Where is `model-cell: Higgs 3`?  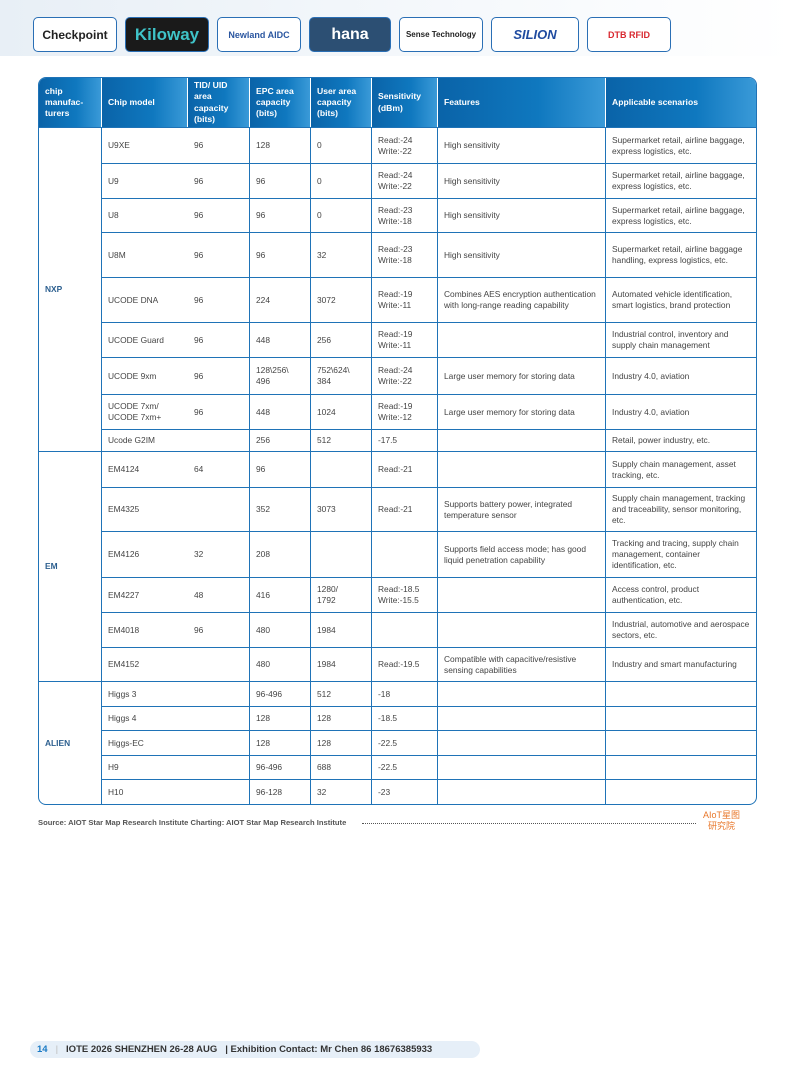 model-cell: Higgs 3 is located at coordinates (145, 693).